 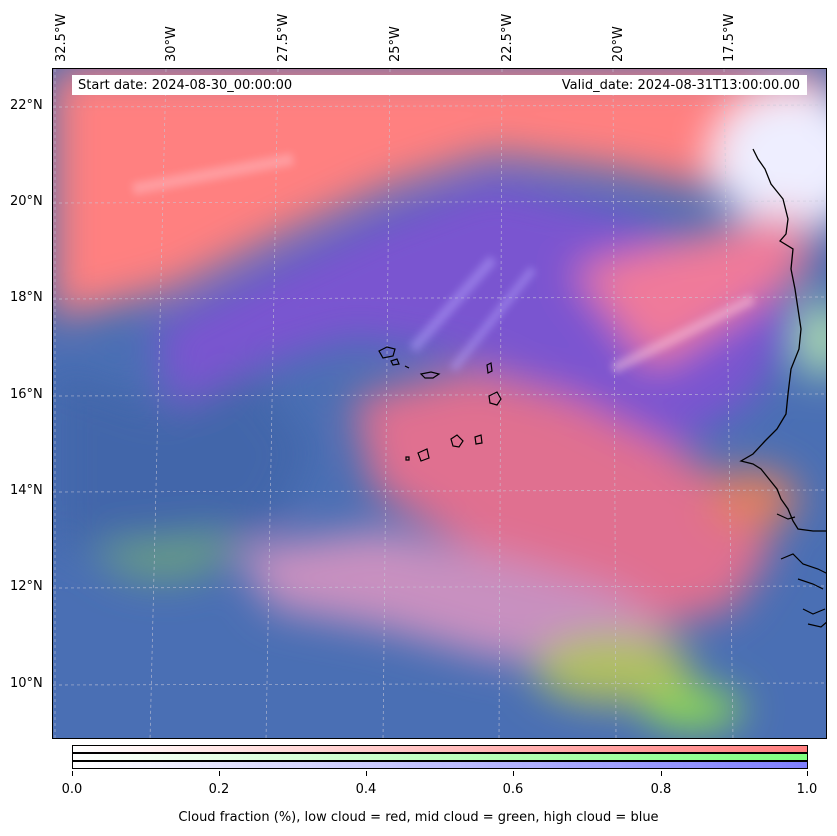 What do you see at coordinates (395, 362) in the screenshot?
I see `island-sao-vicente` at bounding box center [395, 362].